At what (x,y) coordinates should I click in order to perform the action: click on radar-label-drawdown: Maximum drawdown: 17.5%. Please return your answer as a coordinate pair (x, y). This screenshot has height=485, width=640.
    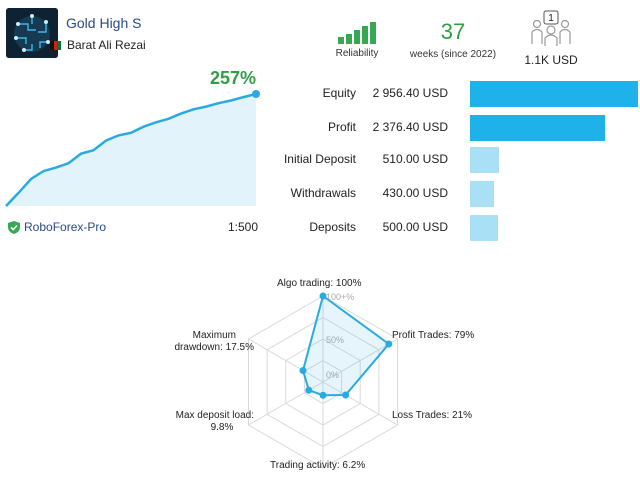
    Looking at the image, I should click on (207, 342).